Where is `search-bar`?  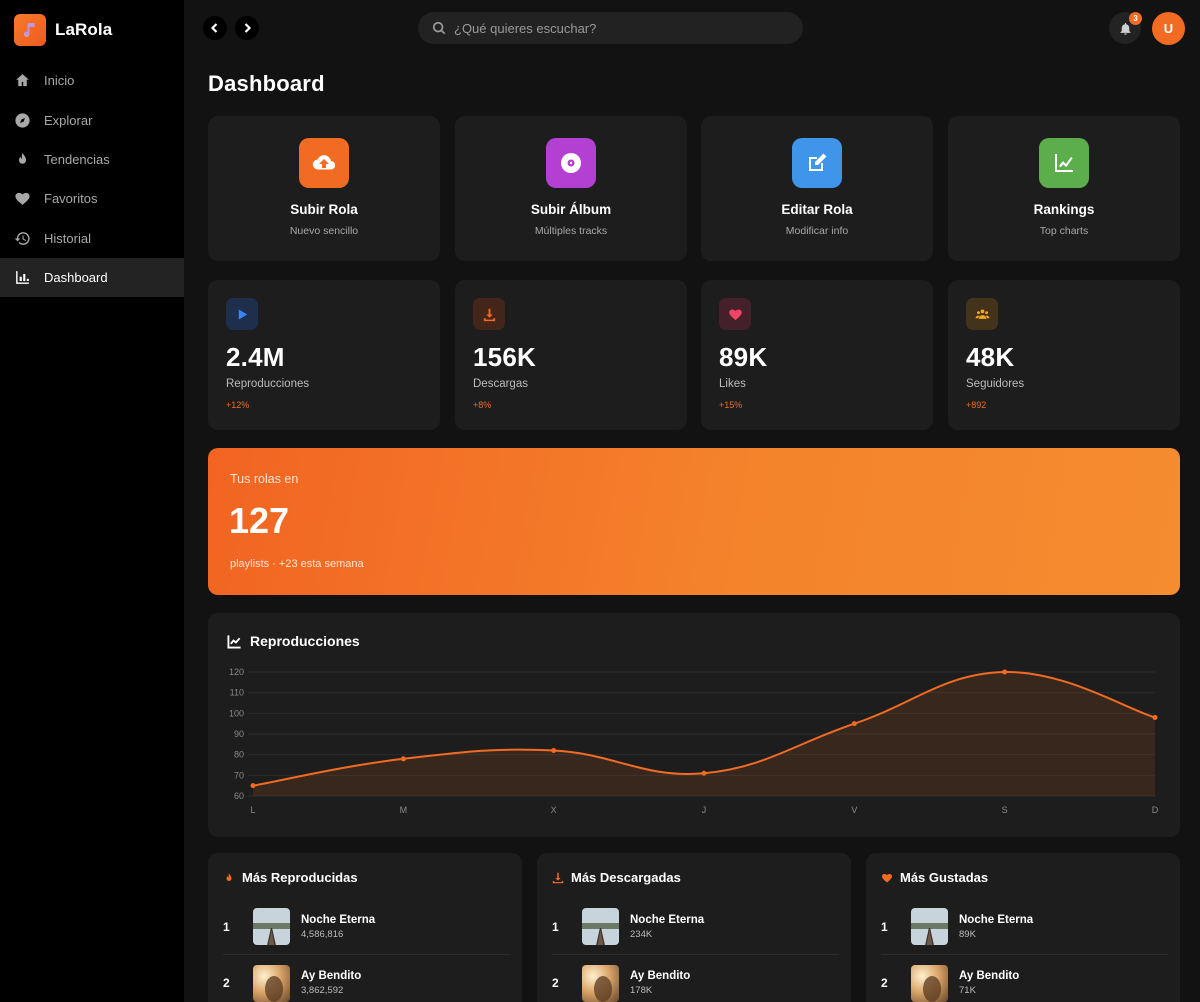
search-bar is located at coordinates (610, 28).